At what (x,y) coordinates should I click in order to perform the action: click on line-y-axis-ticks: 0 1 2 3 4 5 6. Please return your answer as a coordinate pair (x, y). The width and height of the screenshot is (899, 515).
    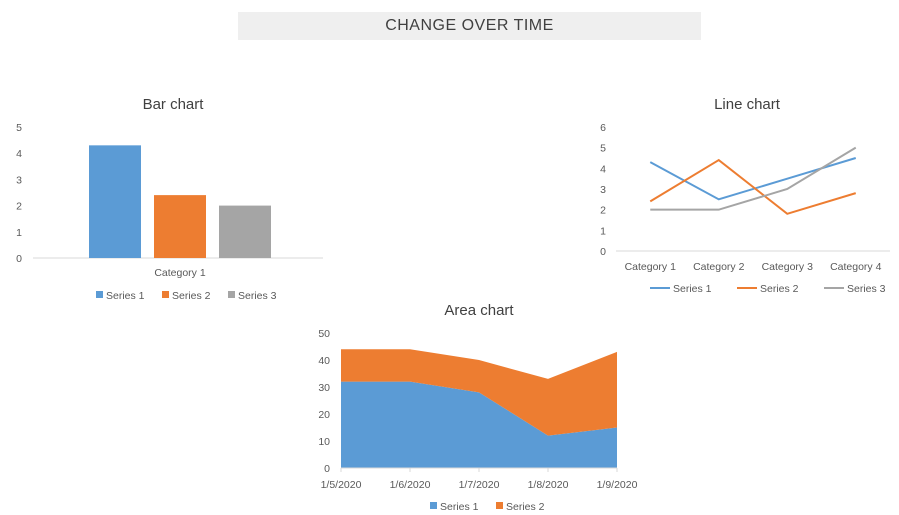
    Looking at the image, I should click on (603, 190).